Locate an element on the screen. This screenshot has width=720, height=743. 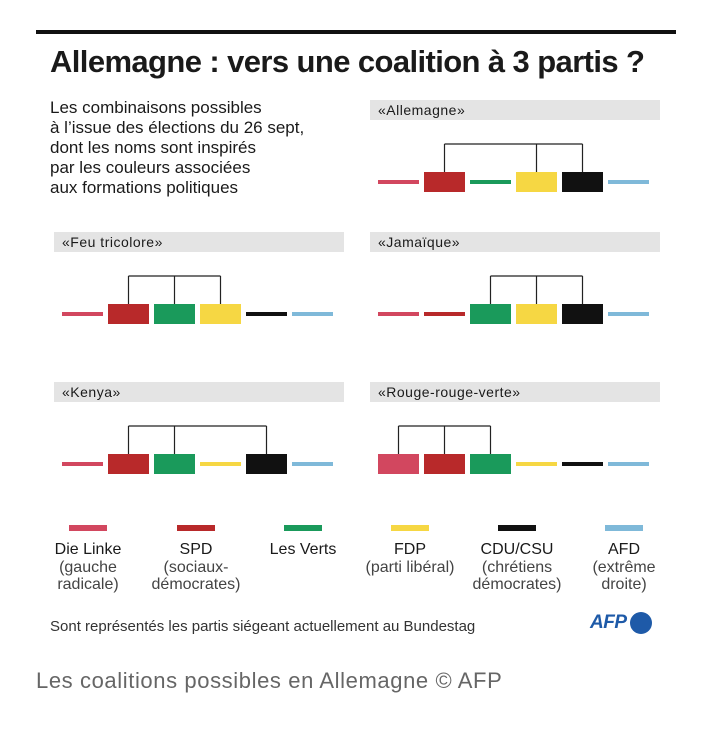
legend-desc: (chrétiens is located at coordinates (517, 567).